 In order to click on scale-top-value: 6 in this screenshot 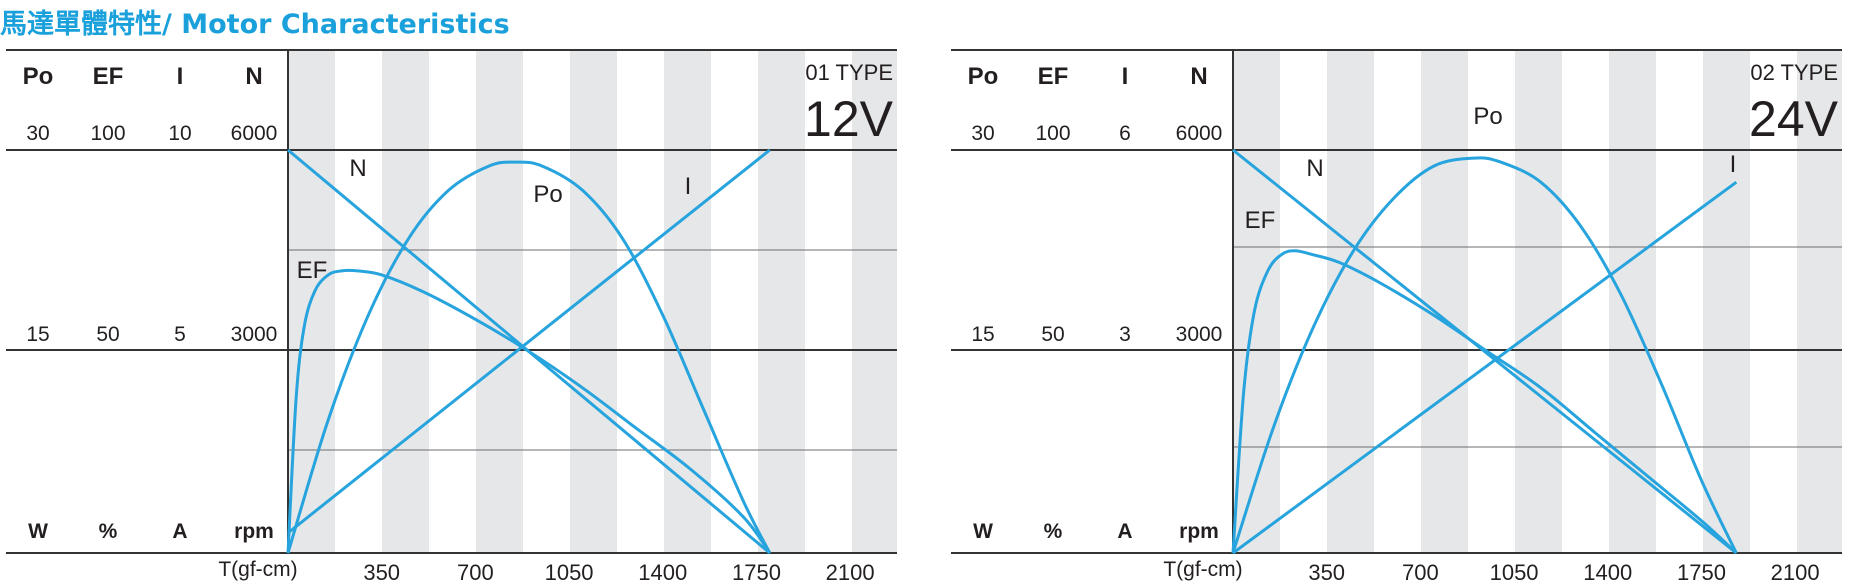, I will do `click(1125, 133)`.